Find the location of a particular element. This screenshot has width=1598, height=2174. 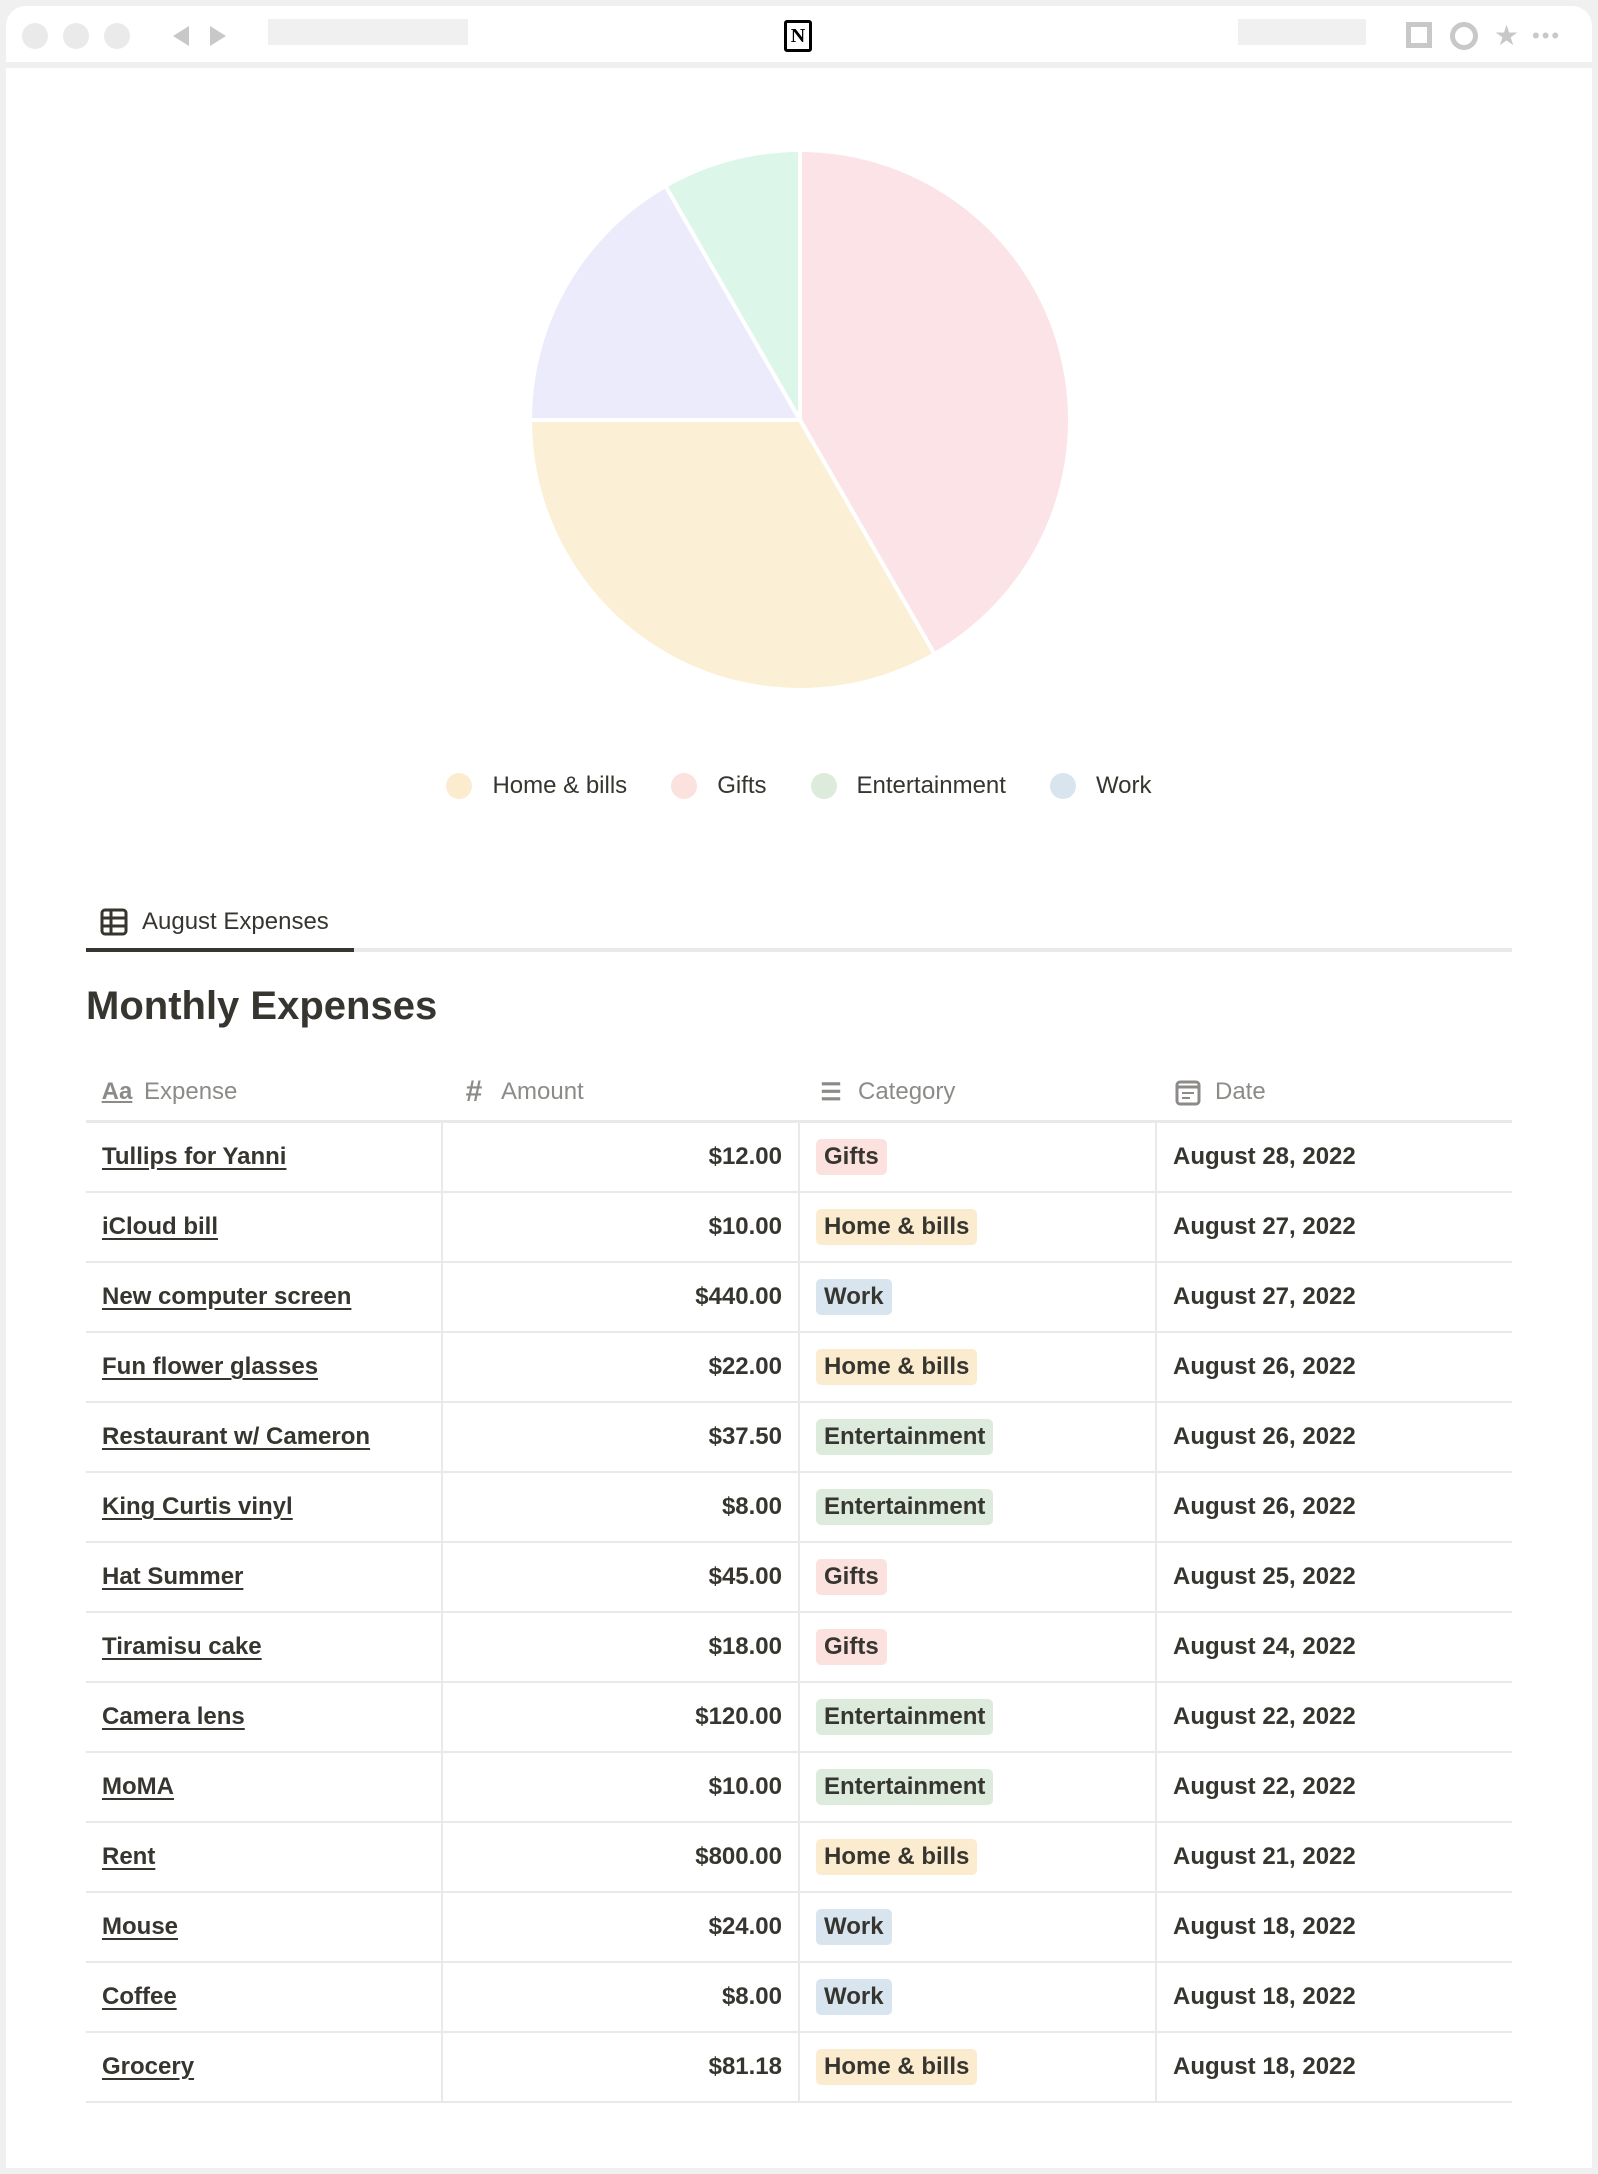

table-row: Coffee $8.00 Work August 18, 2022 is located at coordinates (799, 1998).